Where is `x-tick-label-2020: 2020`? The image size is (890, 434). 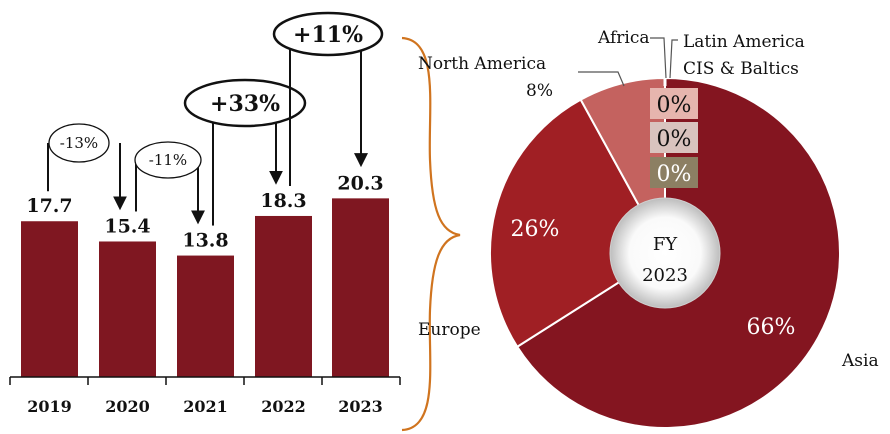 x-tick-label-2020: 2020 is located at coordinates (127, 406).